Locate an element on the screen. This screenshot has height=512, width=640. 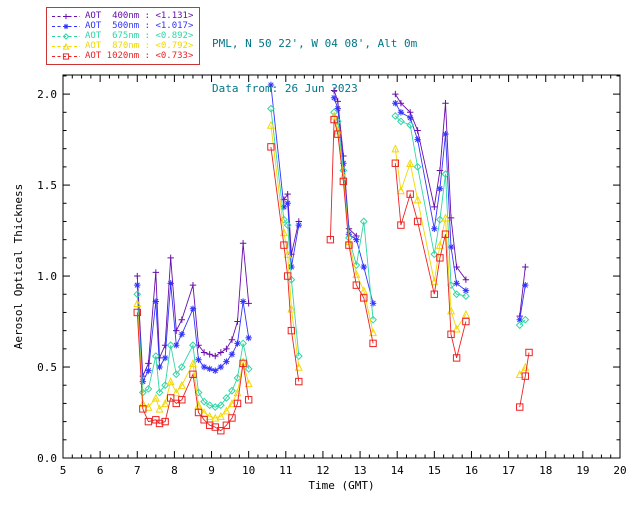
legend-label-aot675: AOT 675nm : <0.892> is located at coordinates (139, 36).